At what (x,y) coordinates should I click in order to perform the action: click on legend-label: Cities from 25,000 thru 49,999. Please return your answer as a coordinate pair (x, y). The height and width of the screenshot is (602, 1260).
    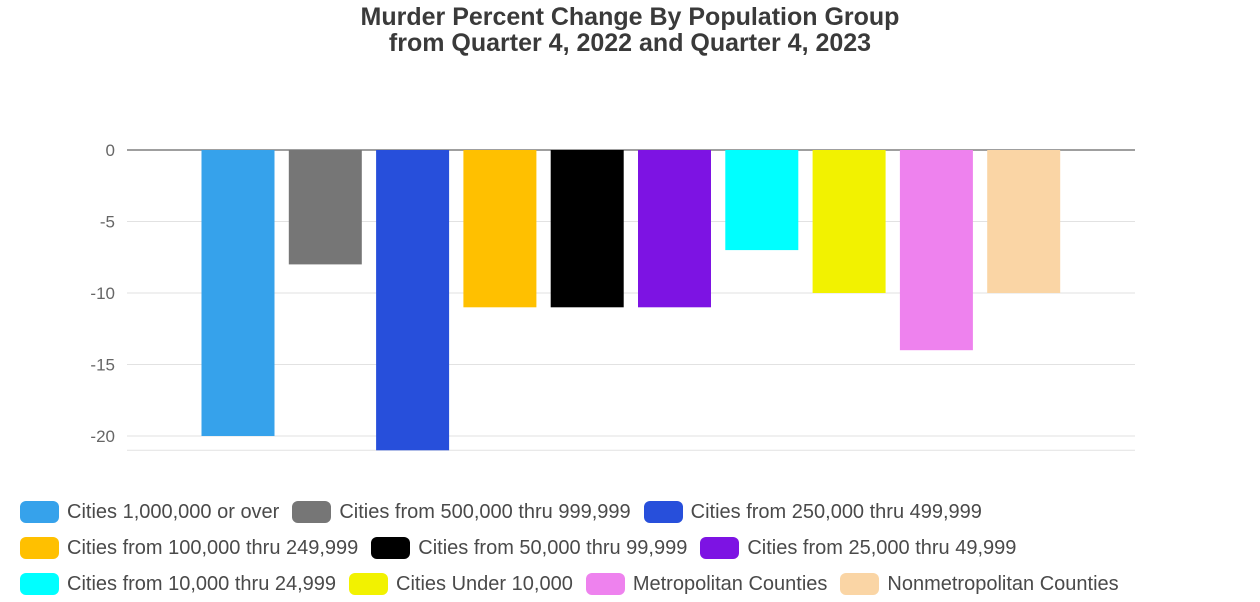
    Looking at the image, I should click on (882, 547).